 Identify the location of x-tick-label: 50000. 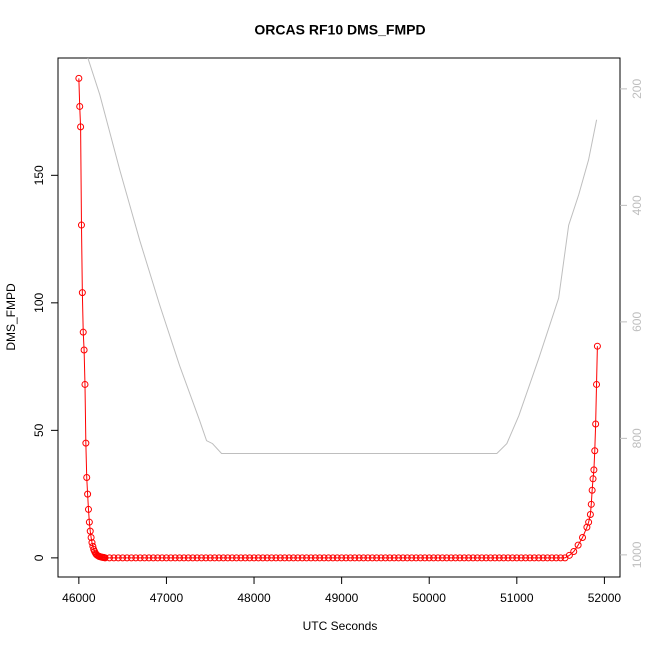
(430, 598).